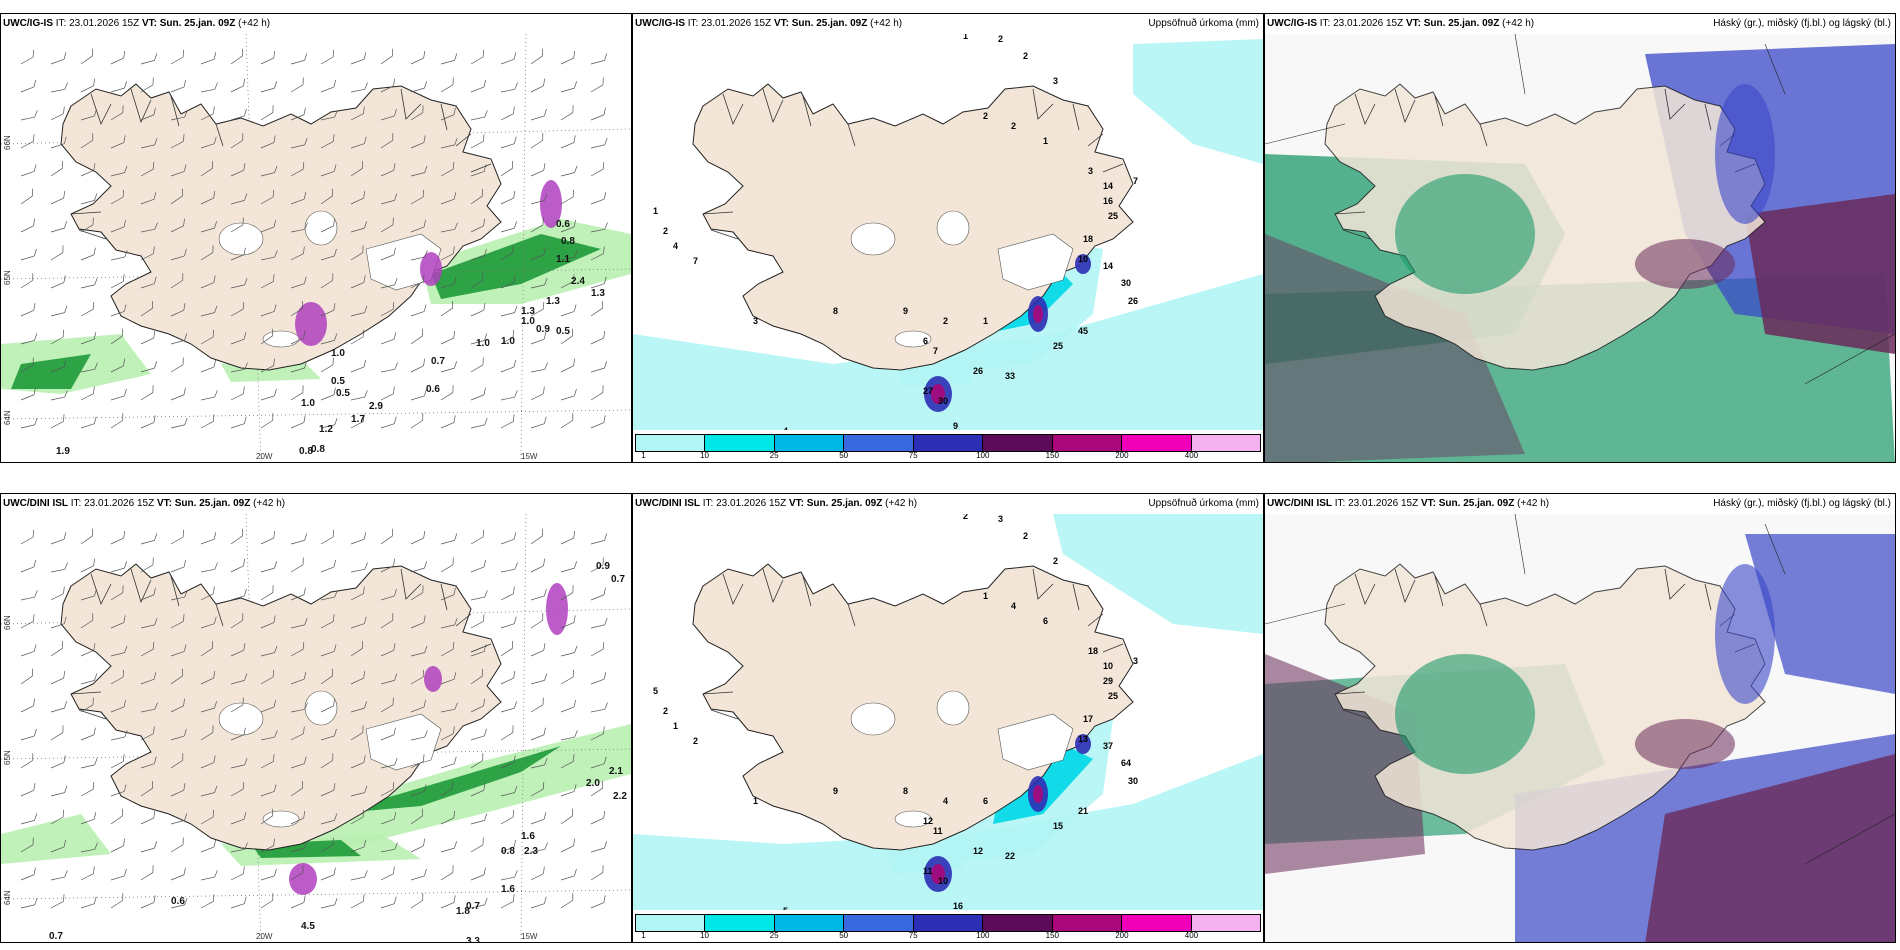  Describe the element at coordinates (1191, 455) in the screenshot. I see `colorbar-tick-label: 400` at that location.